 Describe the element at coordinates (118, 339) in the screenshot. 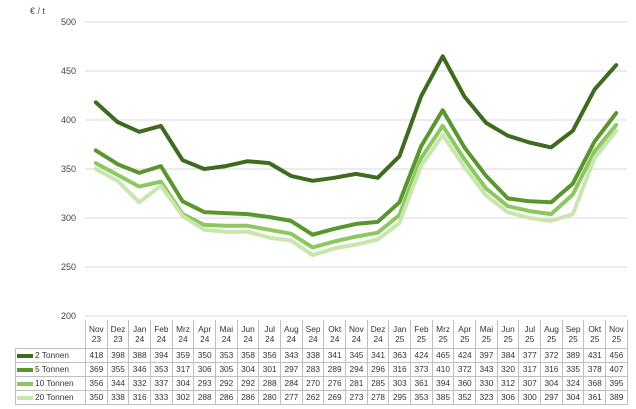

I see `category-year: 23` at that location.